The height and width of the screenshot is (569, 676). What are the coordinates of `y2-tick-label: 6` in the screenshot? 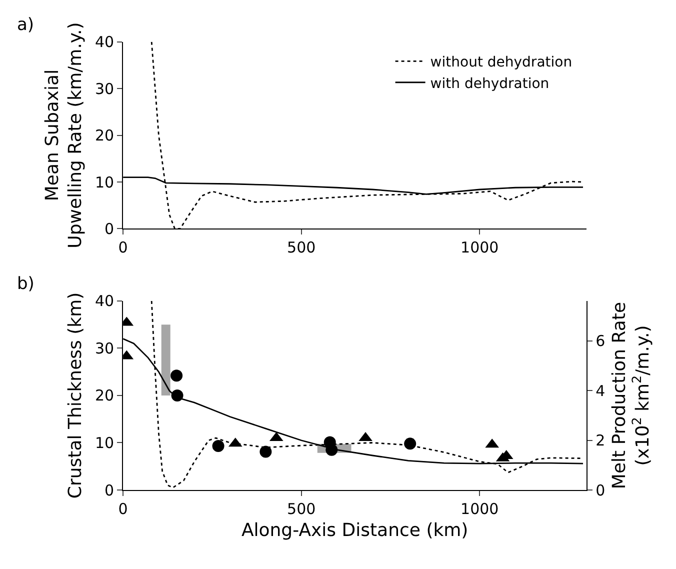 It's located at (601, 341).